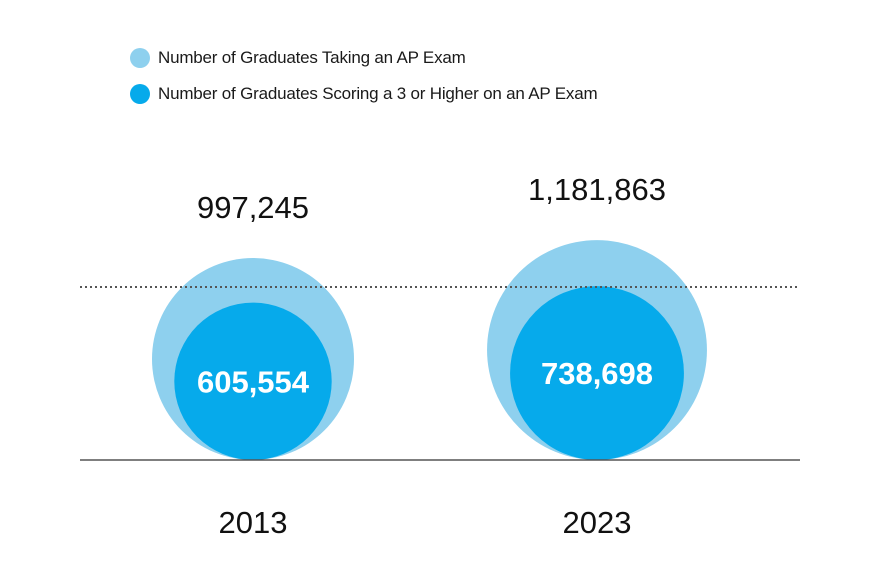 The height and width of the screenshot is (570, 885). I want to click on value-label-scoring-2013: 605,554, so click(253, 381).